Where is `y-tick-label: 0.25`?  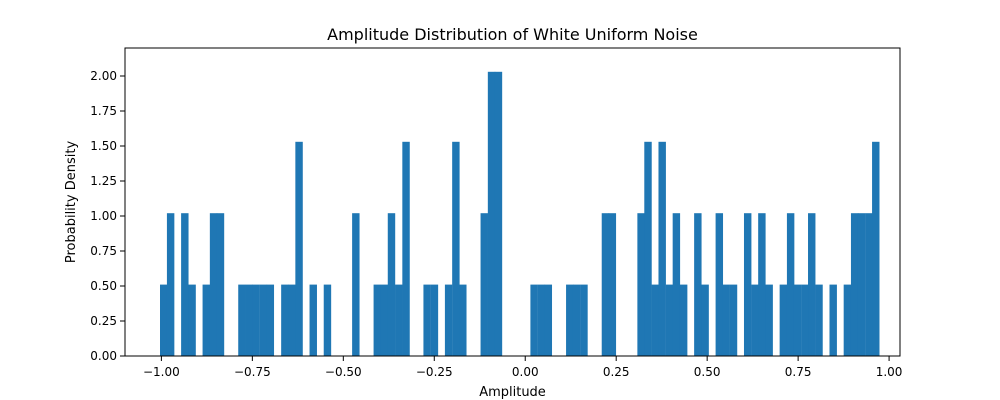
y-tick-label: 0.25 is located at coordinates (103, 321).